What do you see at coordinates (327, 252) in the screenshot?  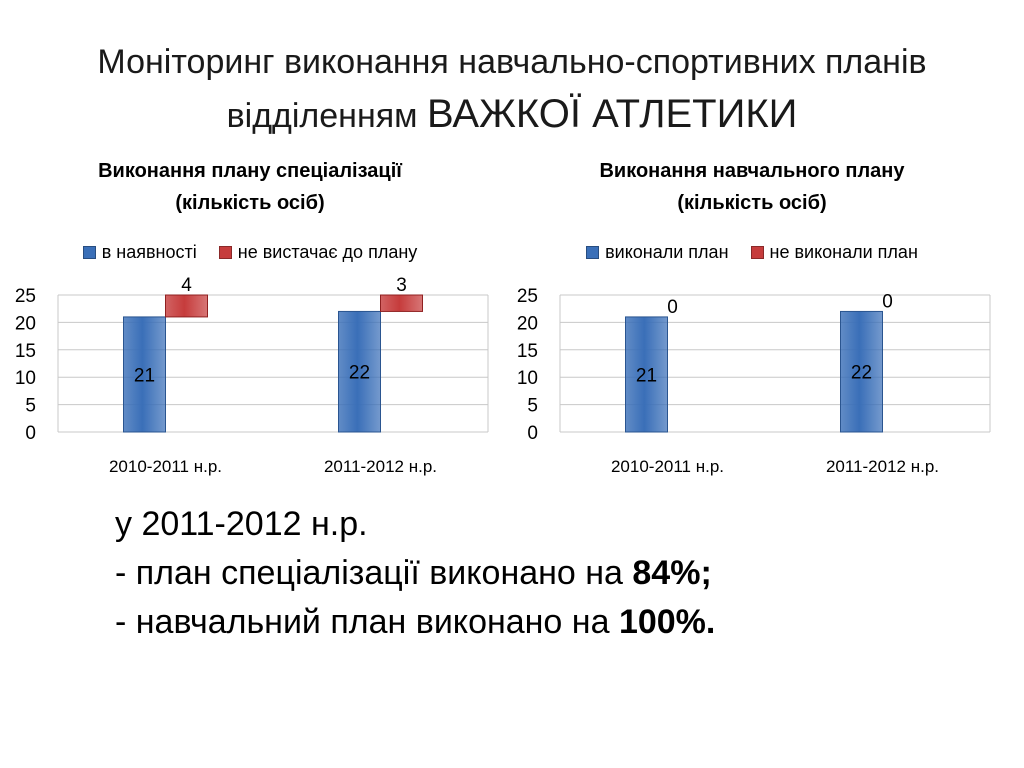 I see `legend-label: не вистачає до плану` at bounding box center [327, 252].